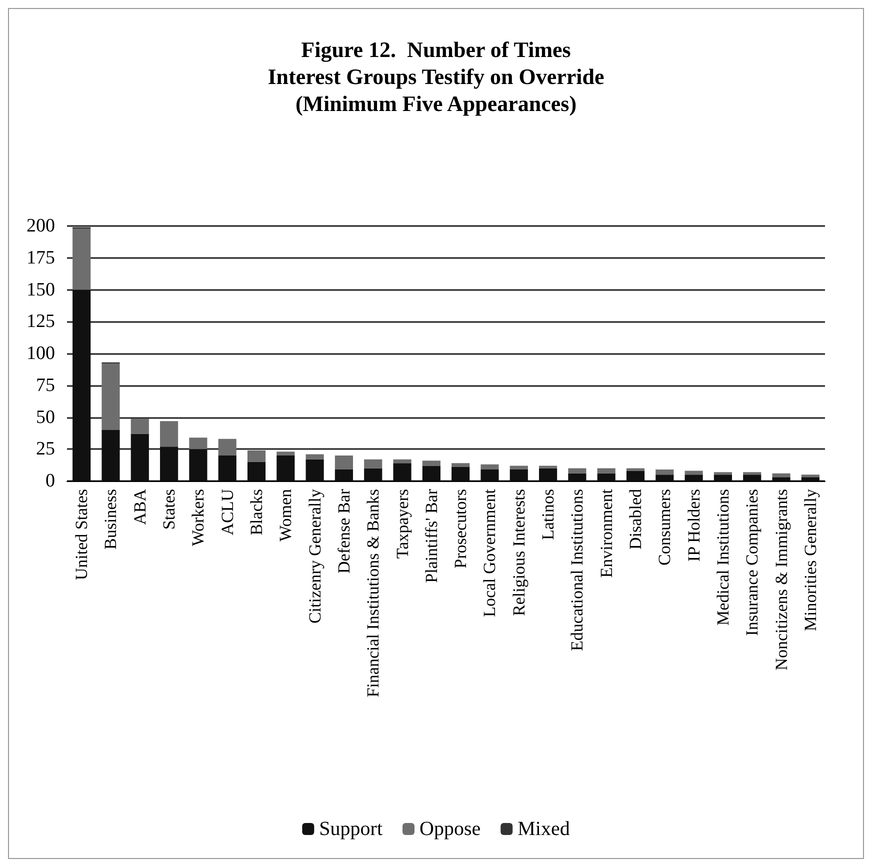  What do you see at coordinates (45, 385) in the screenshot?
I see `y-tick-label: 75` at bounding box center [45, 385].